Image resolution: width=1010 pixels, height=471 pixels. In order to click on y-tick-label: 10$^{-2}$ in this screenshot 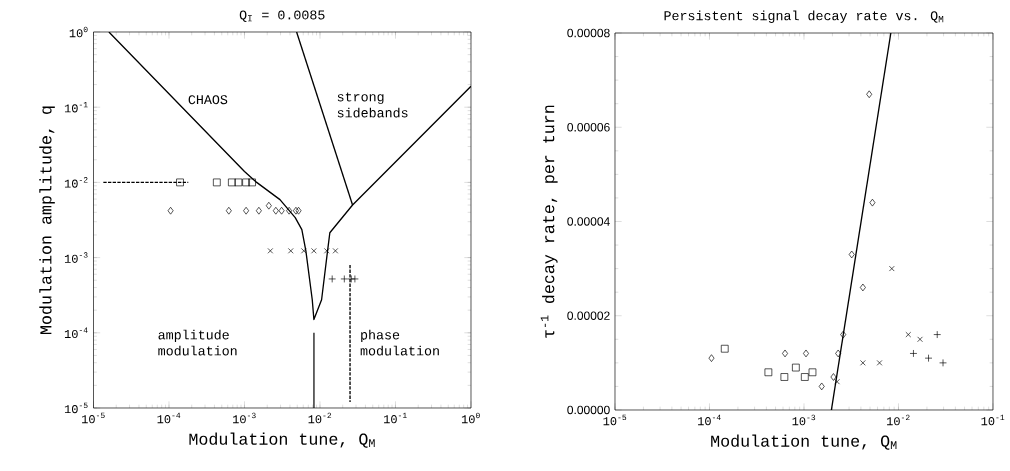, I will do `click(76, 182)`.